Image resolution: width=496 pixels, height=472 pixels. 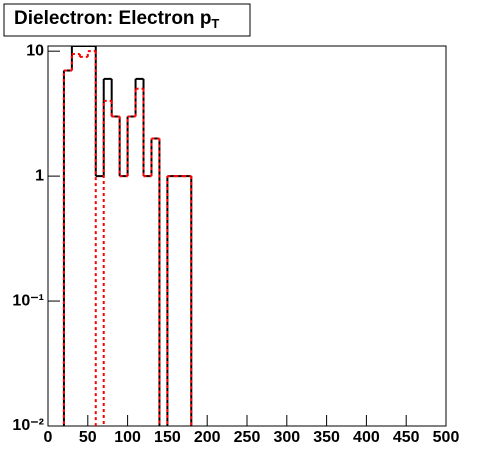 What do you see at coordinates (35, 50) in the screenshot?
I see `y-tick-label: 10` at bounding box center [35, 50].